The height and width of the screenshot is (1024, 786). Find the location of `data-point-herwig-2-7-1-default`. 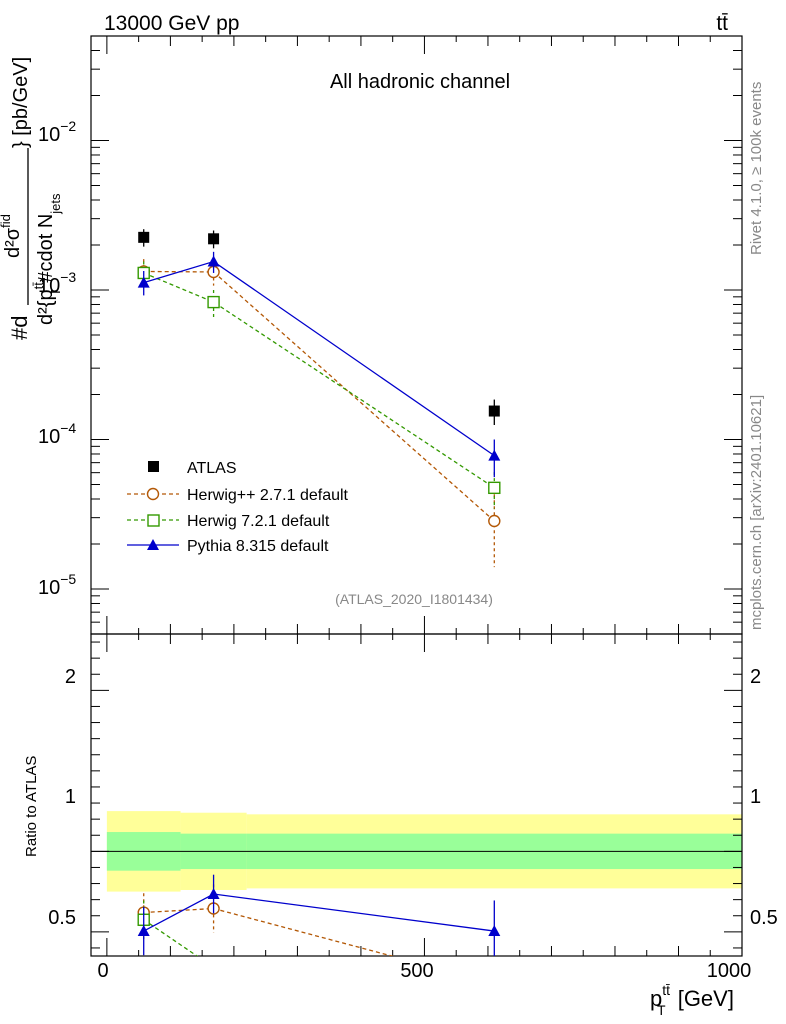

data-point-herwig-2-7-1-default is located at coordinates (494, 521).